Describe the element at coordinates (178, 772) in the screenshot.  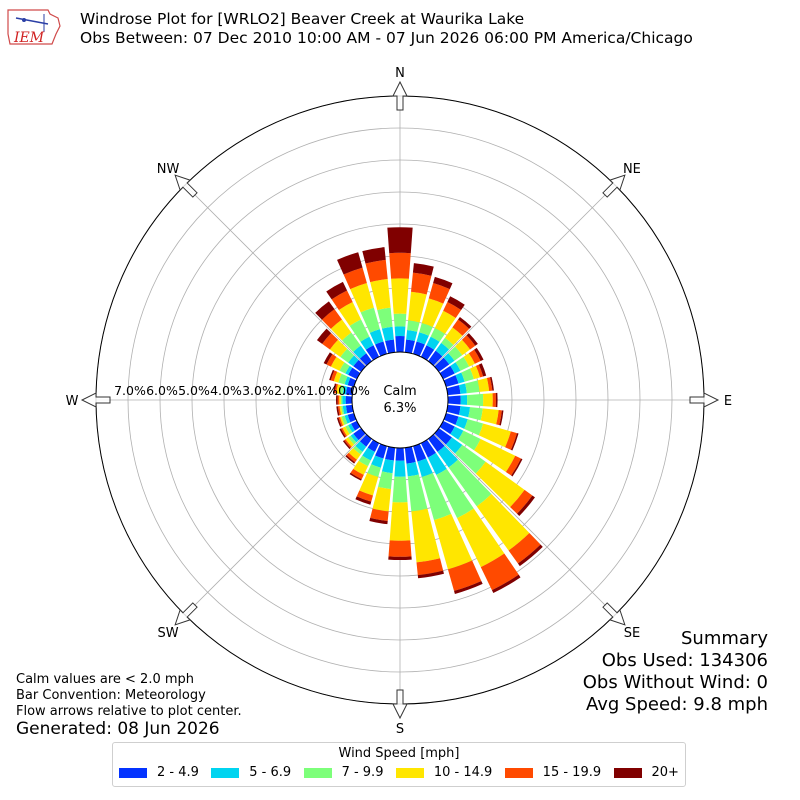
I see `legend-label: 2 - 4.9` at that location.